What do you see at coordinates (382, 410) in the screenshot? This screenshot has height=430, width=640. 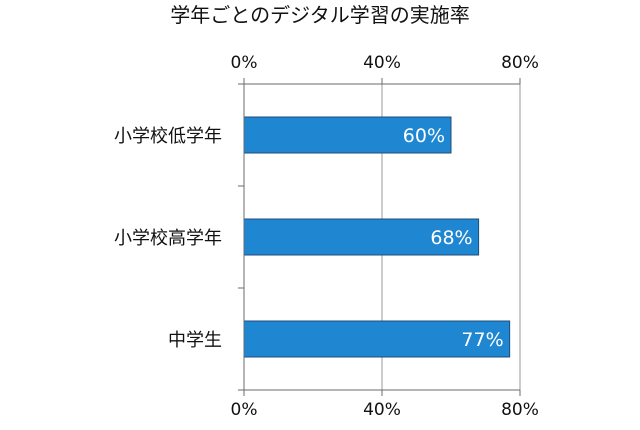 I see `x-tick-label-bottom: 40%` at bounding box center [382, 410].